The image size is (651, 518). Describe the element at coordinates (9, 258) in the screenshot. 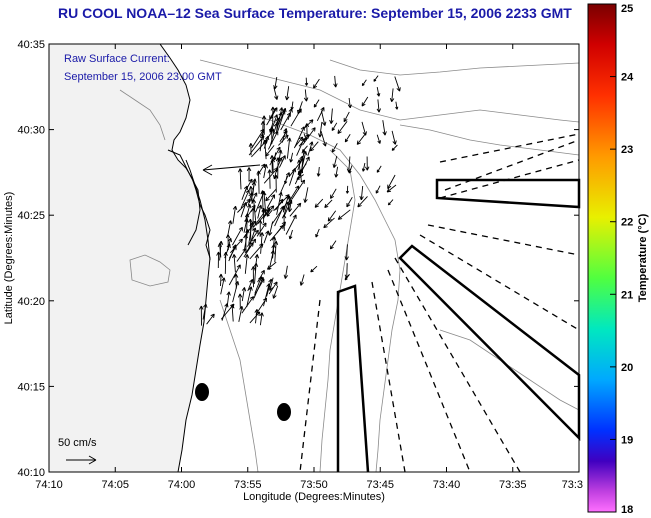

I see `y-axis-label: Latitude (Degrees:Minutes)` at that location.